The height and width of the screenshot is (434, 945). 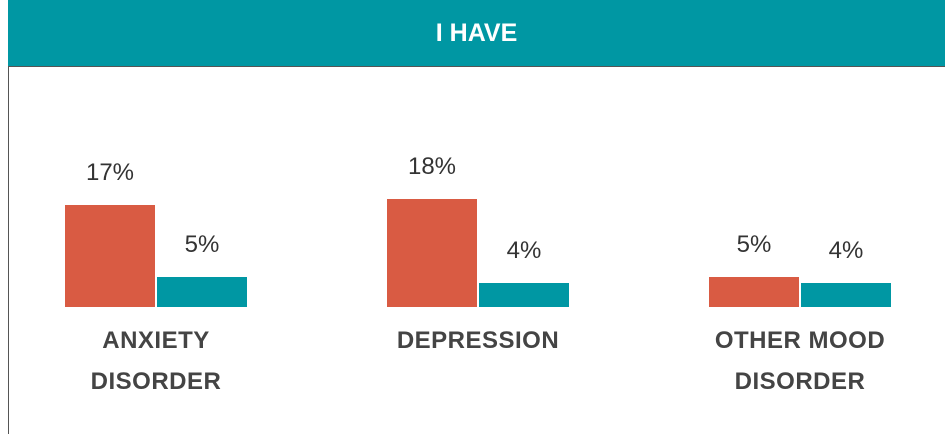 What do you see at coordinates (478, 340) in the screenshot?
I see `category-label: DEPRESSION` at bounding box center [478, 340].